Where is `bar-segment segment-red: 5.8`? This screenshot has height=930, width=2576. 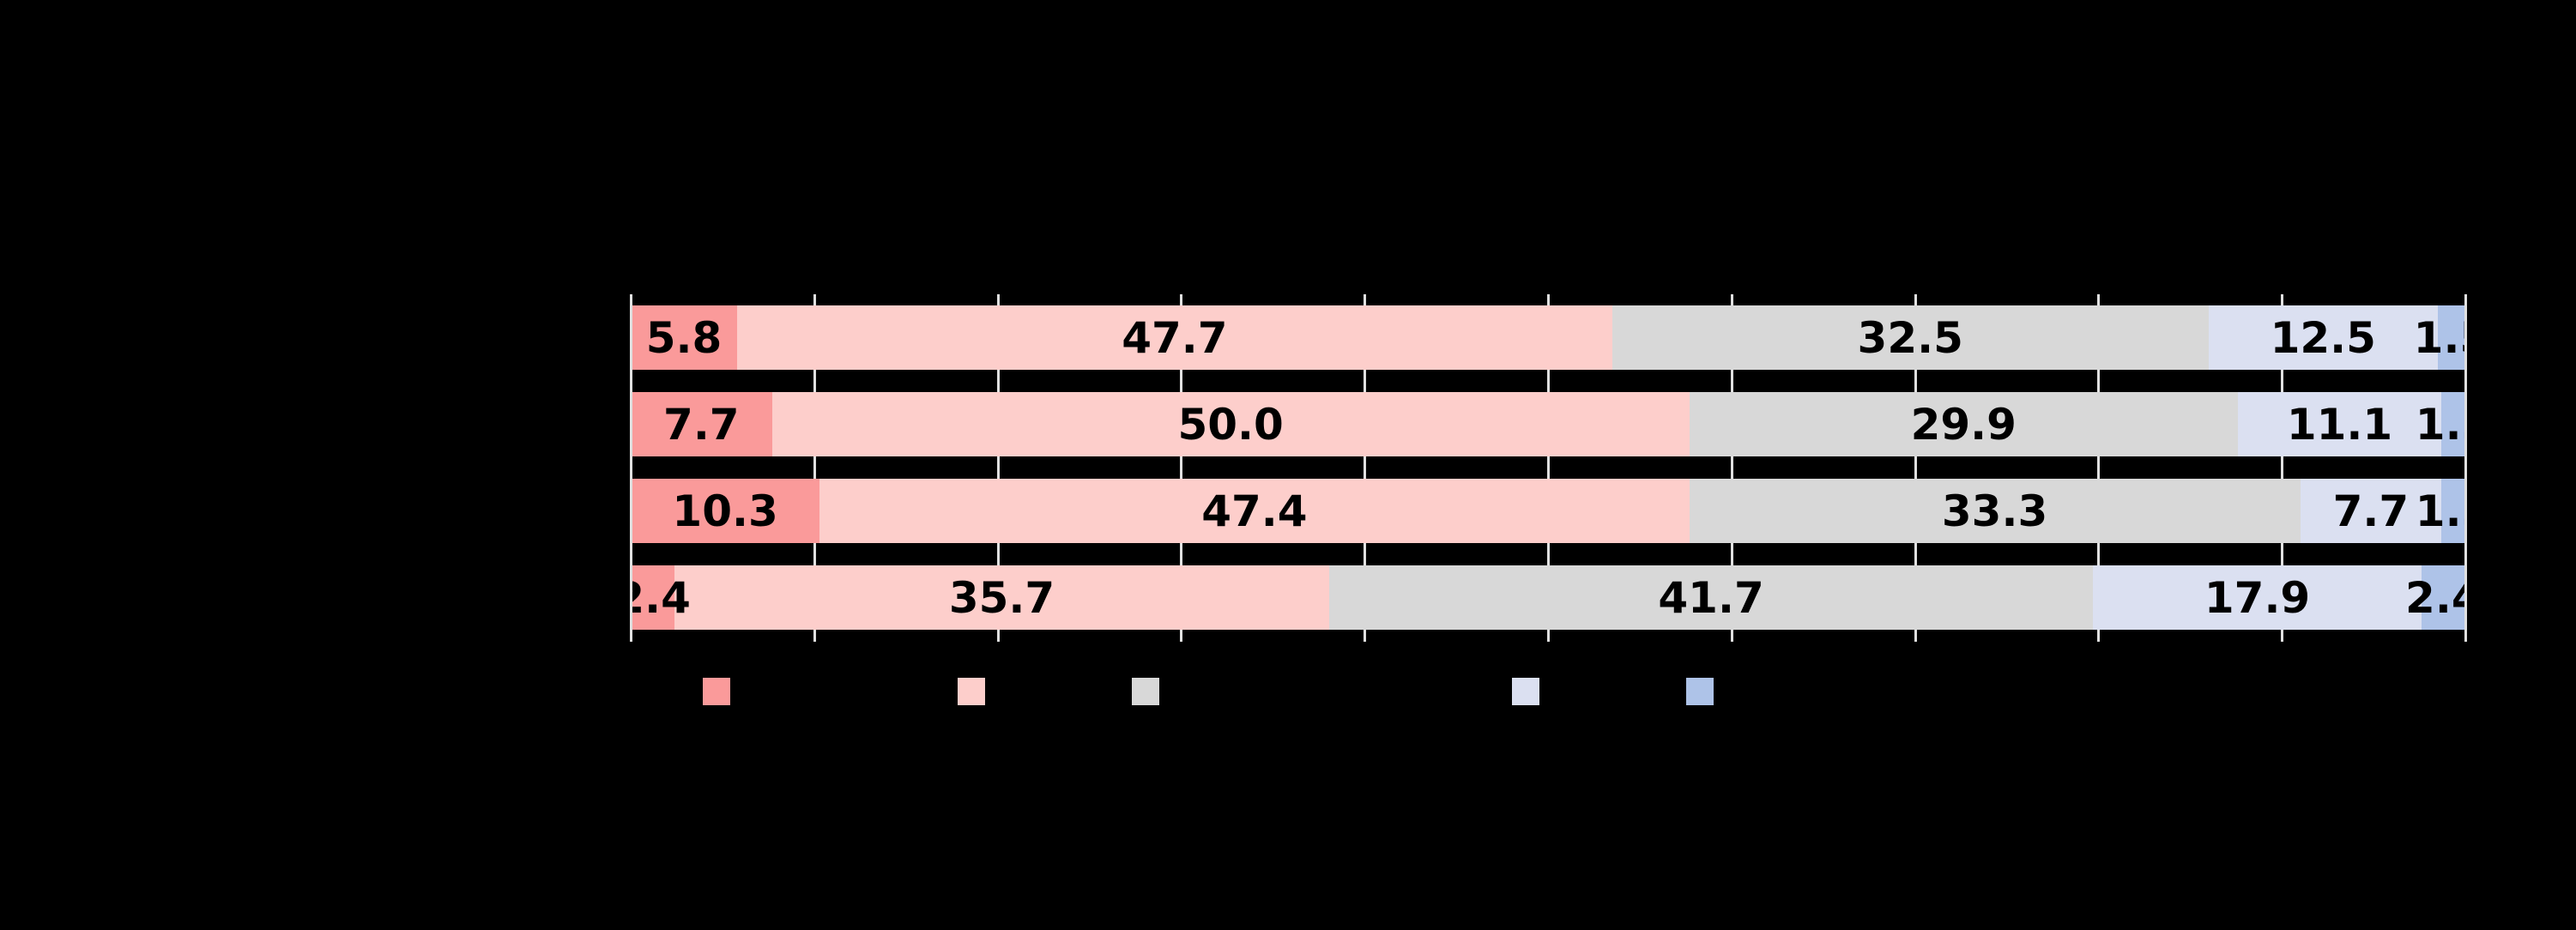
bar-segment segment-red: 5.8 is located at coordinates (684, 337).